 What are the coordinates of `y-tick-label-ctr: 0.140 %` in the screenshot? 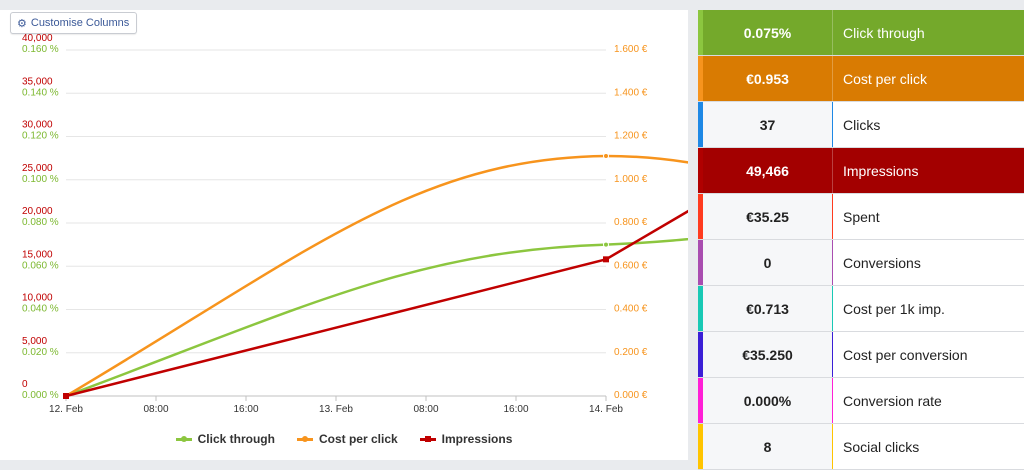 It's located at (40, 92).